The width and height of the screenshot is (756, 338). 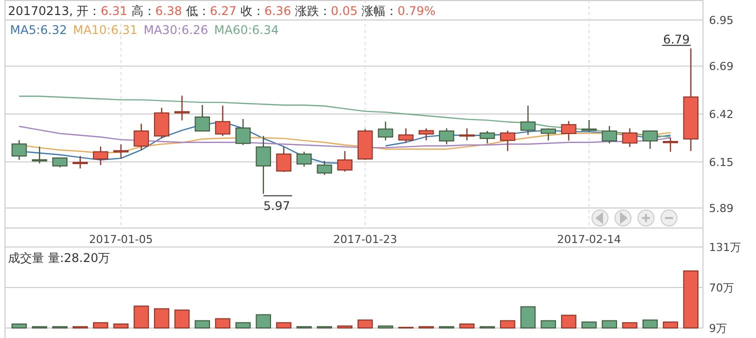 What do you see at coordinates (276, 205) in the screenshot?
I see `annotation: 5.97` at bounding box center [276, 205].